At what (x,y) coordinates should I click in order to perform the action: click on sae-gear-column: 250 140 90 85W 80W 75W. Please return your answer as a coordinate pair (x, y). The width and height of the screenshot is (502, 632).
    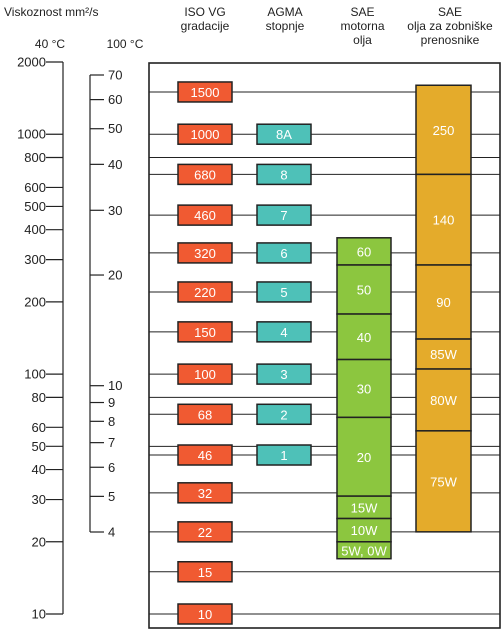
    Looking at the image, I should click on (443, 308).